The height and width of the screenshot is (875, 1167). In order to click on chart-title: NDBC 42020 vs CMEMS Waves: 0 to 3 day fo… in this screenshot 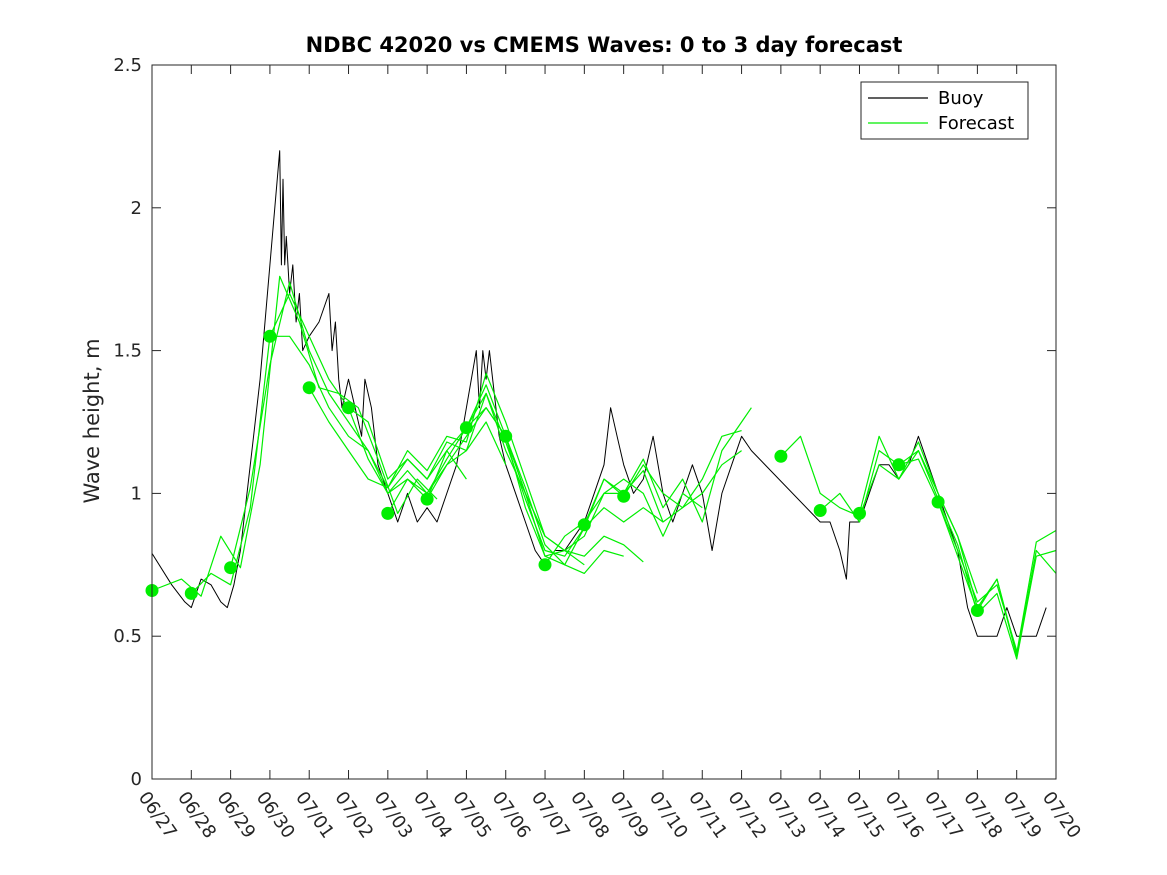, I will do `click(604, 45)`.